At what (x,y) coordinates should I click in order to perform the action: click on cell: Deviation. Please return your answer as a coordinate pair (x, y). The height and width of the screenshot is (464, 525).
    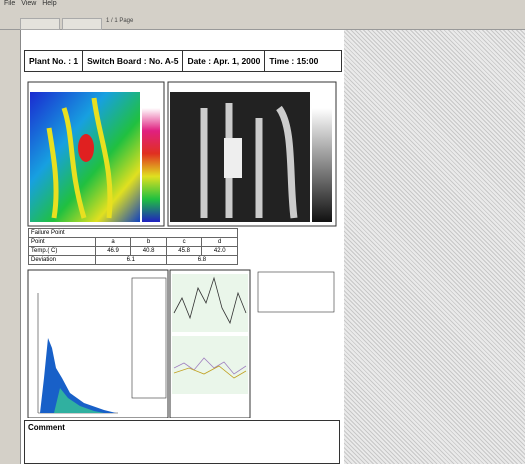
    Looking at the image, I should click on (62, 260).